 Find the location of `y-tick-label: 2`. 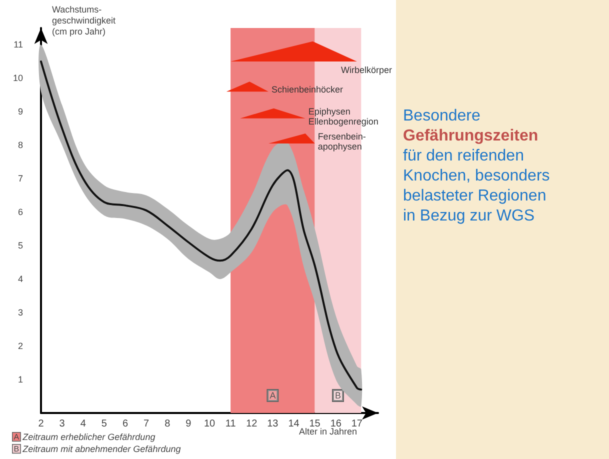

y-tick-label: 2 is located at coordinates (20, 346).